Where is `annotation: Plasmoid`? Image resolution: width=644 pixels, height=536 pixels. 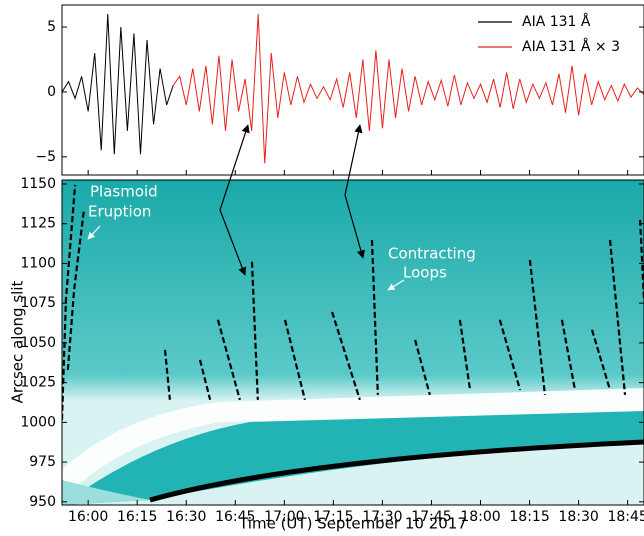
annotation: Plasmoid is located at coordinates (124, 192).